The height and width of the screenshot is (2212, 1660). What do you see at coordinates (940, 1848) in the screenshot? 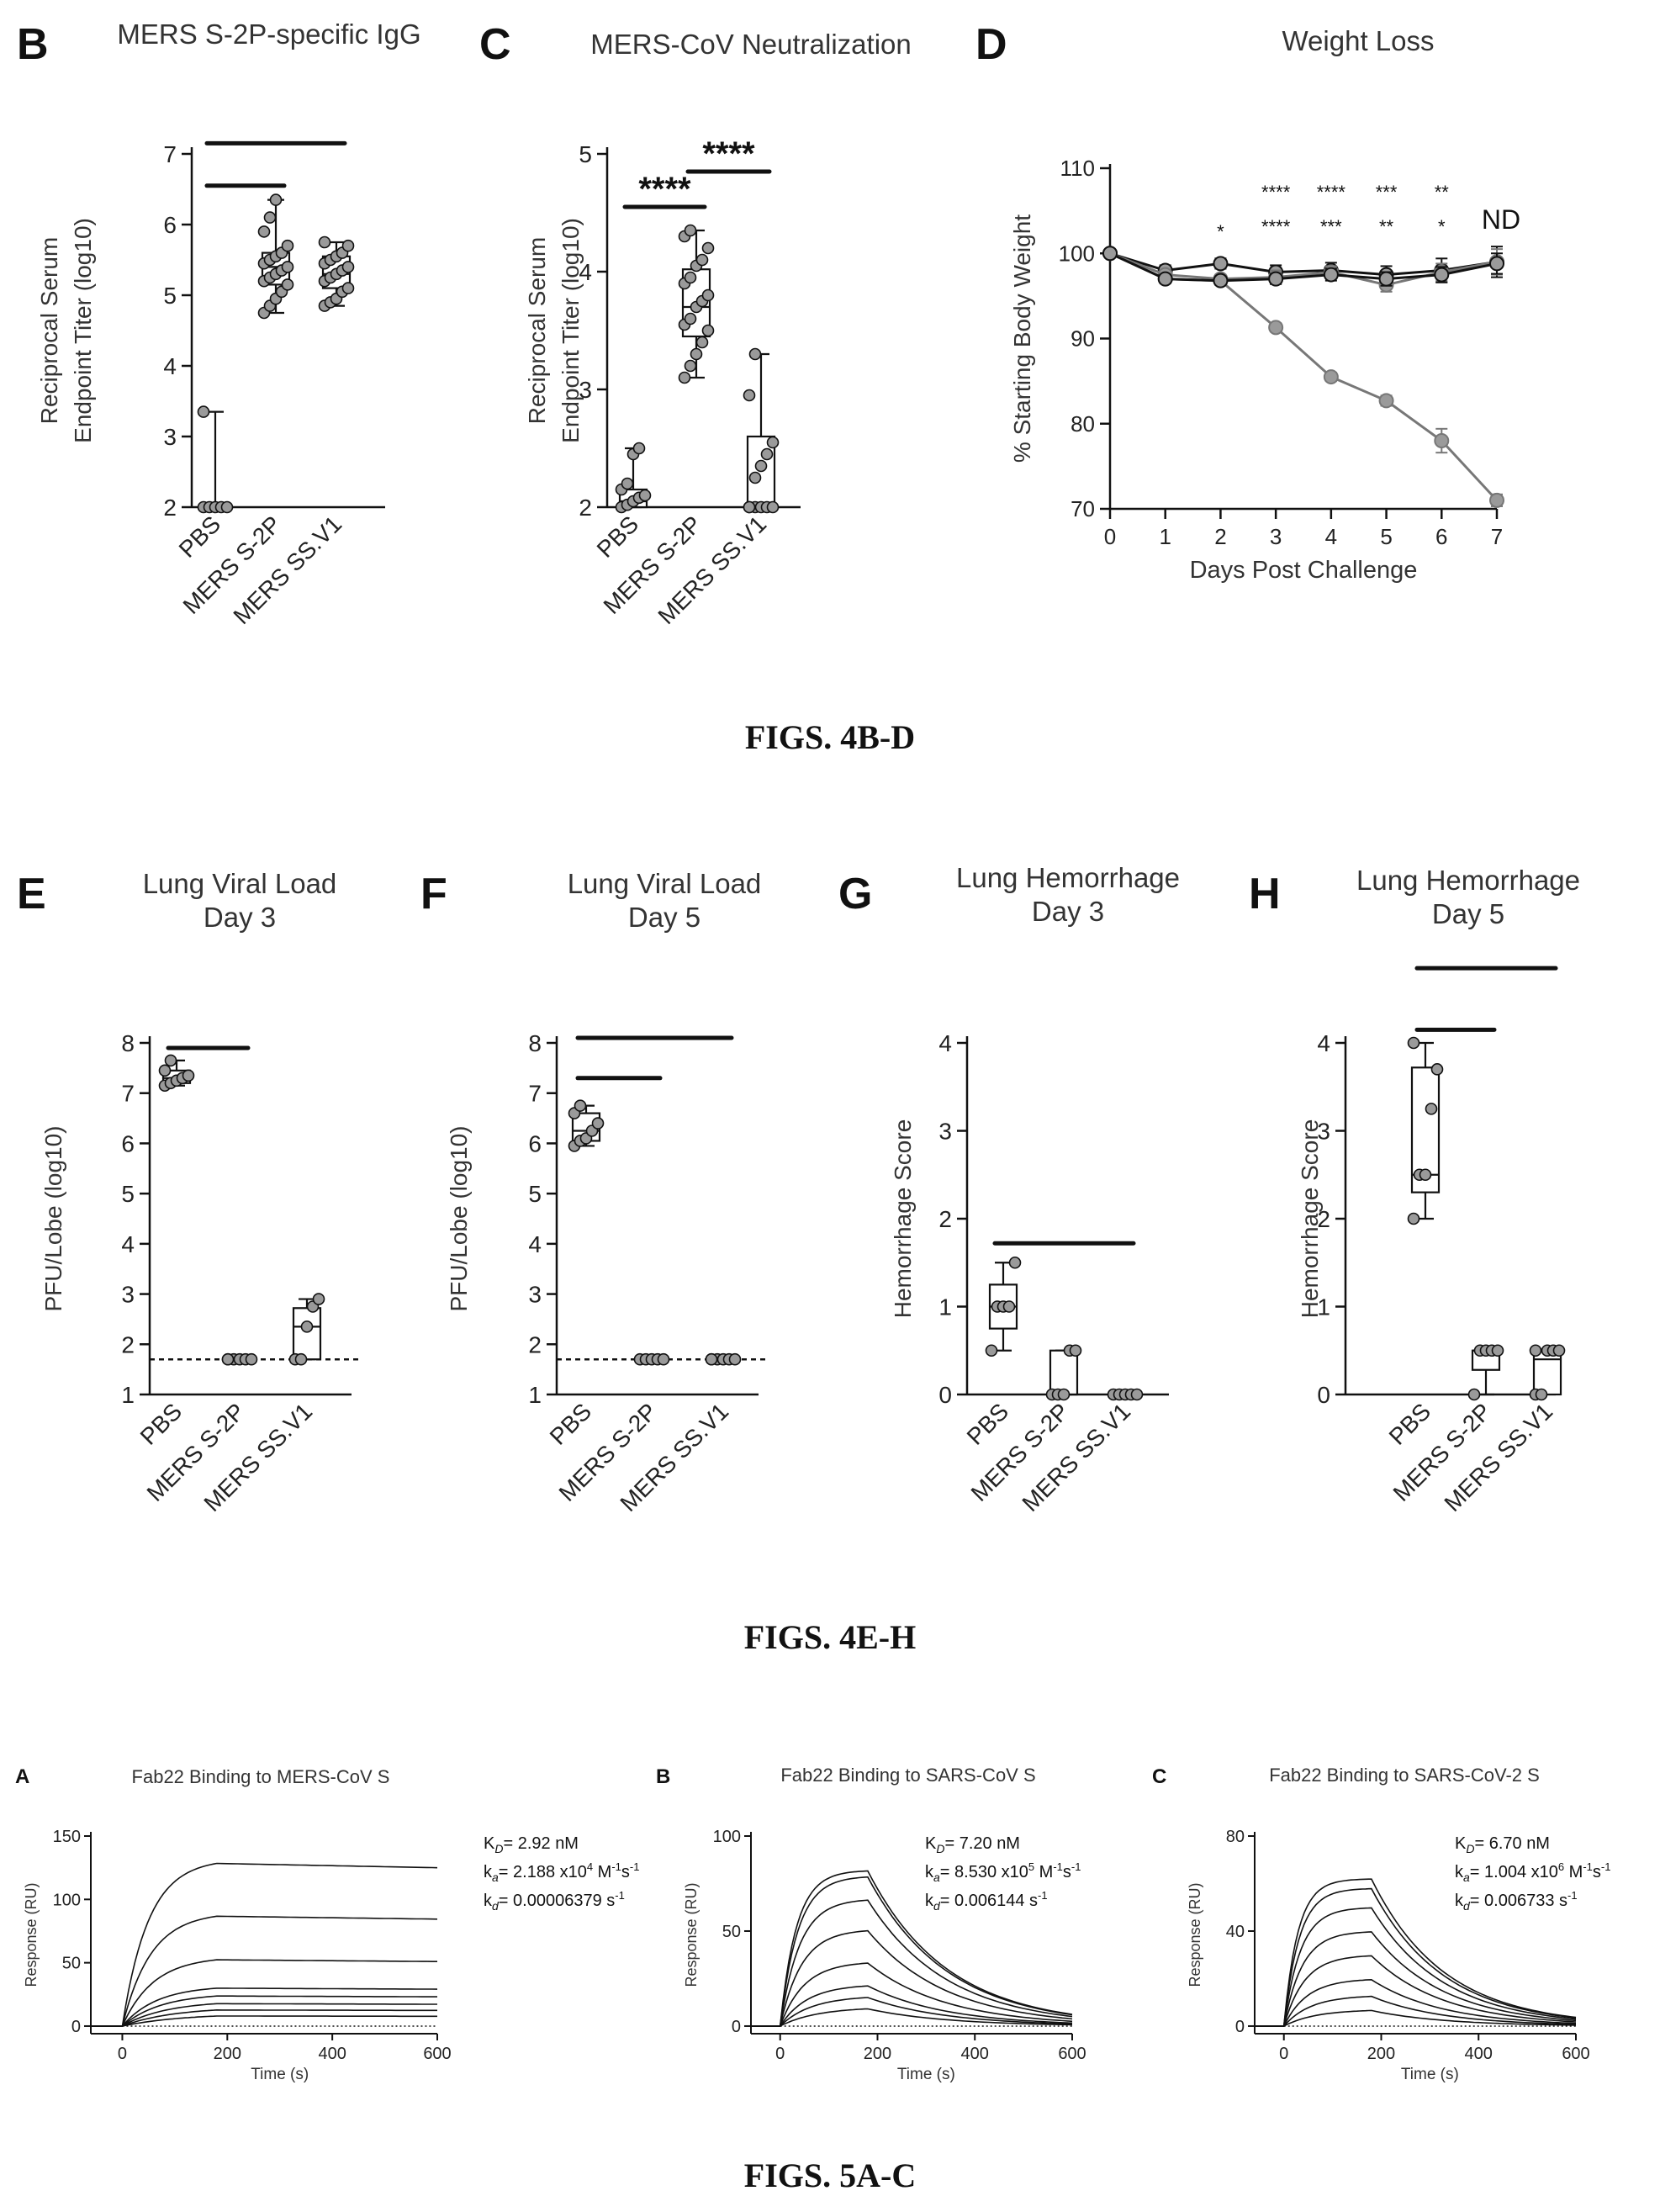
I see `kinetics-text-part: D` at bounding box center [940, 1848].